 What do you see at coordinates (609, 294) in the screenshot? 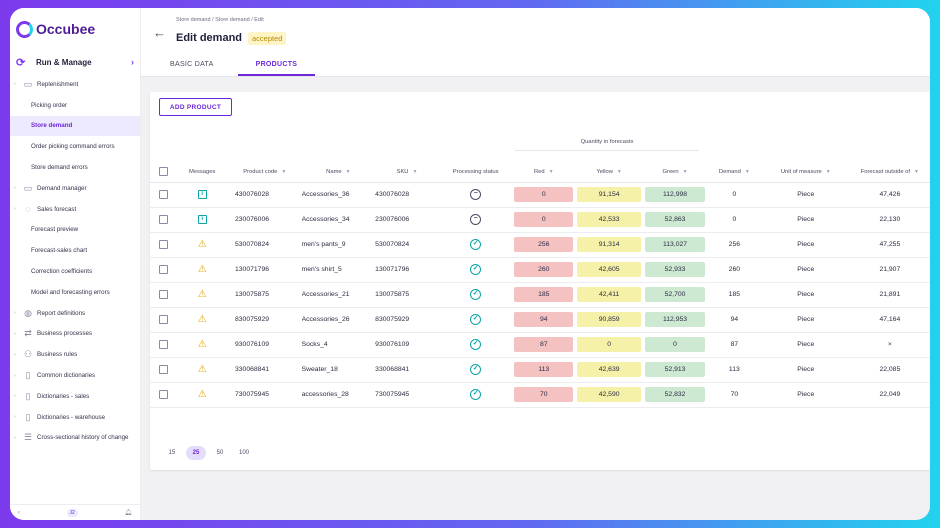
I see `yellow-quantity-cell: 42,411` at bounding box center [609, 294].